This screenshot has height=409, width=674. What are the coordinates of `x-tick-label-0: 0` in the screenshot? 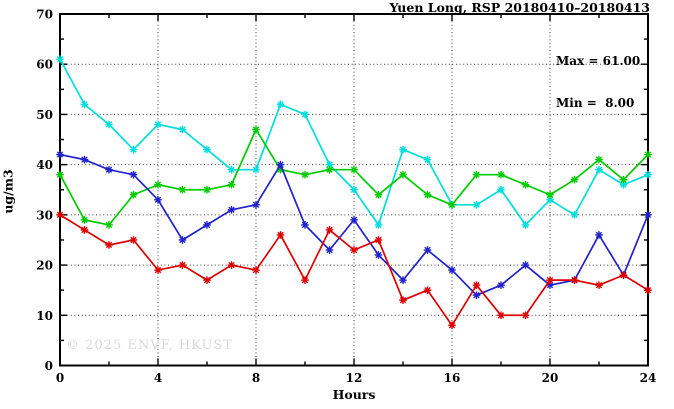 It's located at (60, 378).